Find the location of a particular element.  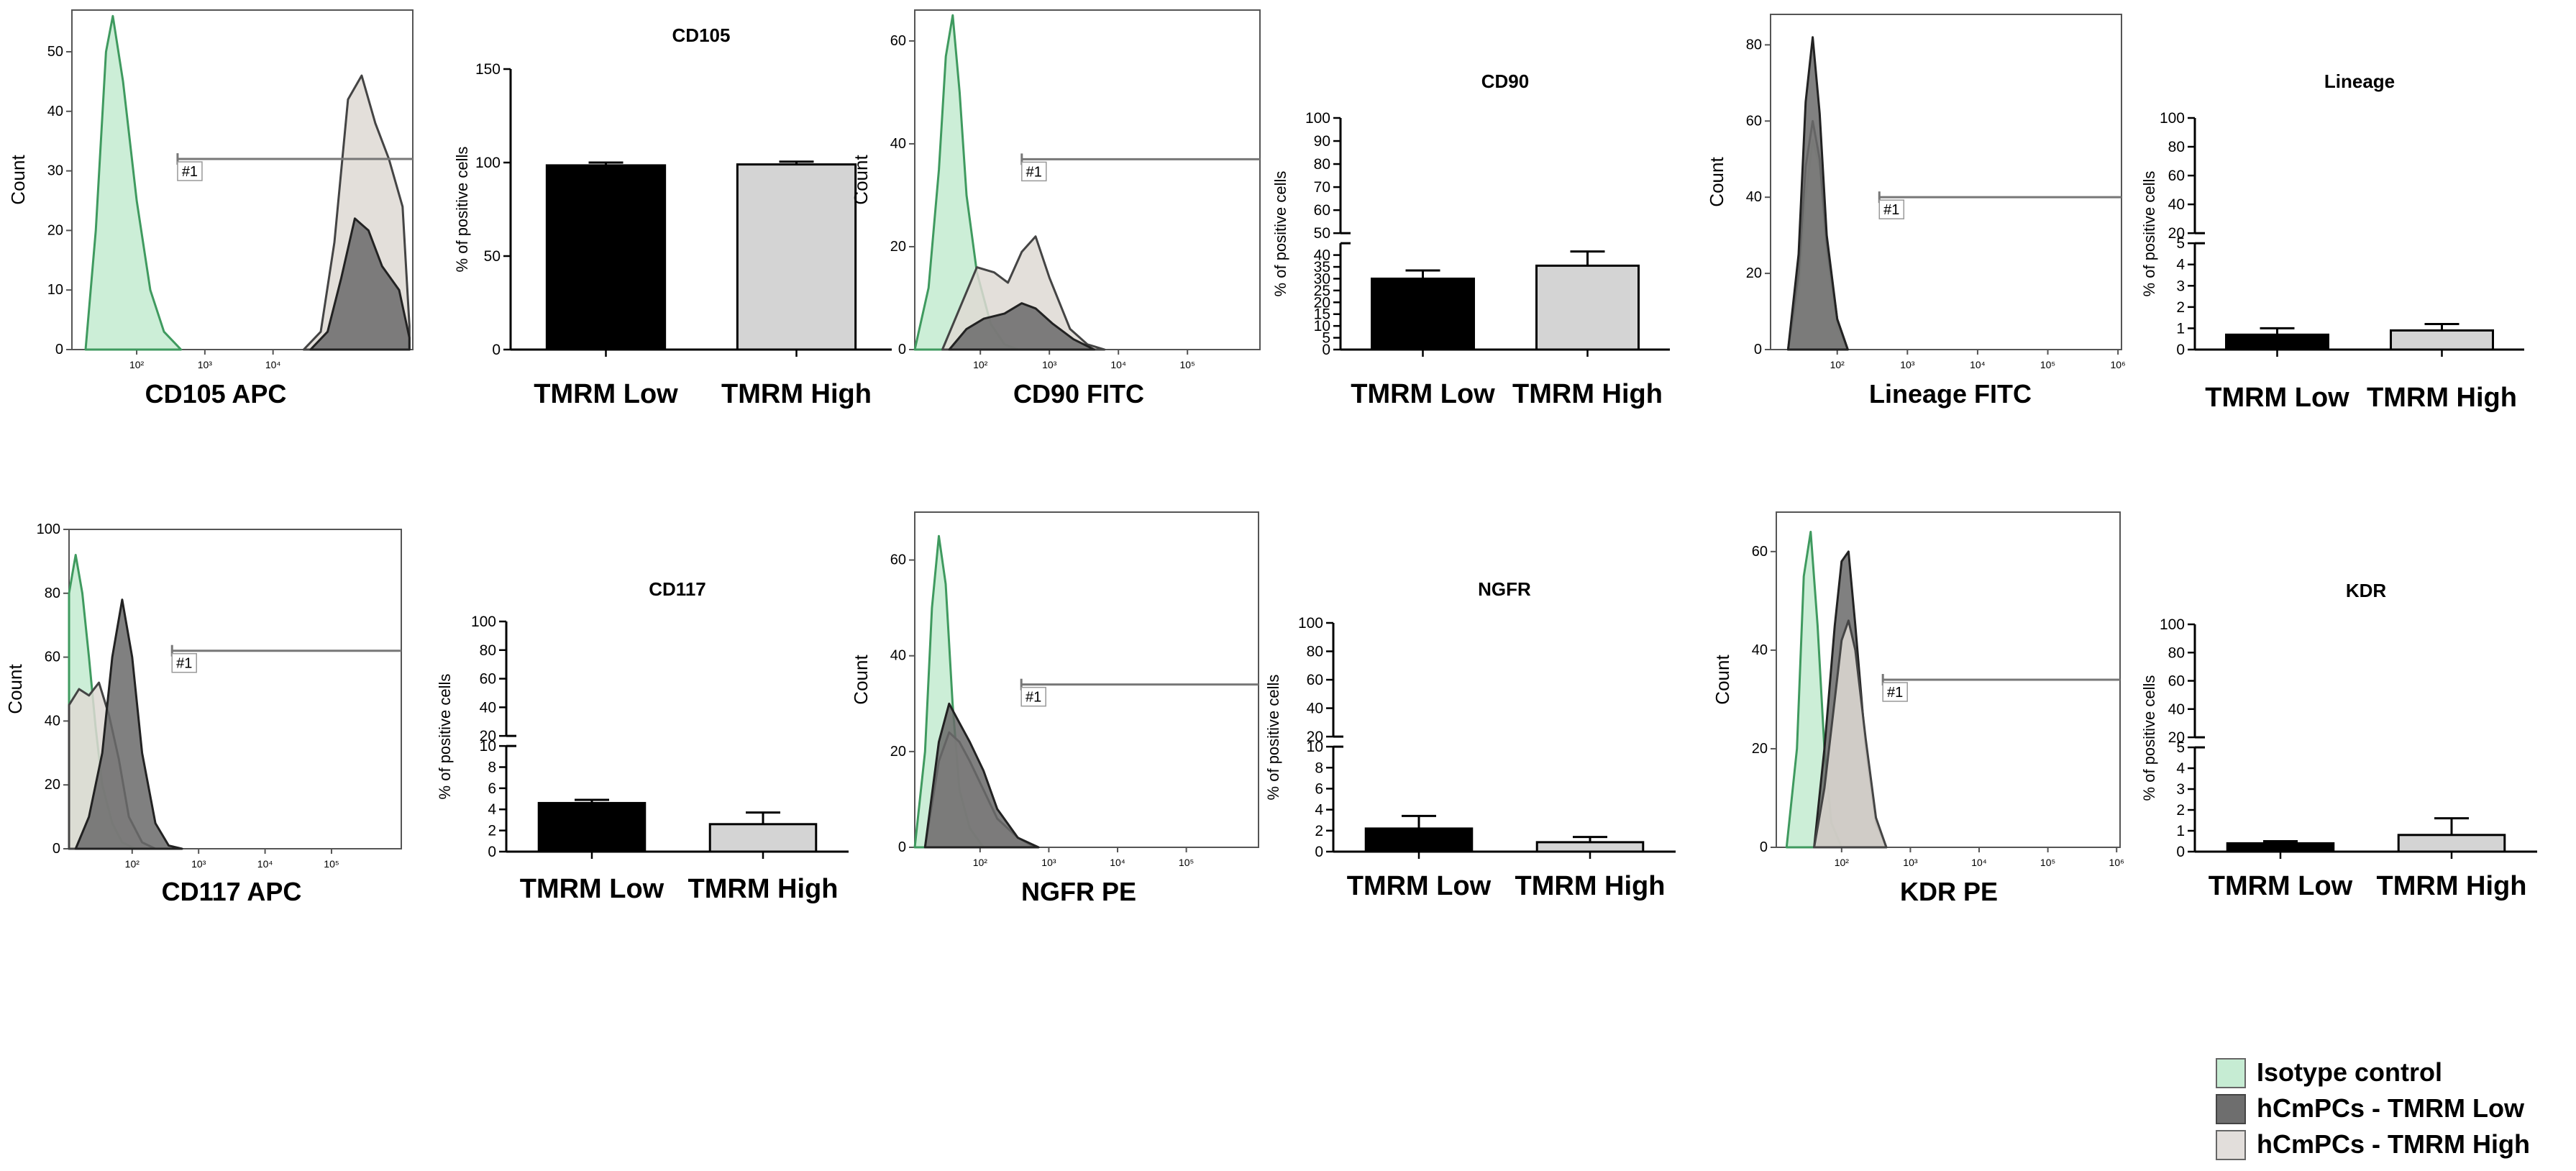

hist-ngfr: Count 0 20 40 60 10² 10³ 10⁴ 10⁵ #1 NGFR PE is located at coordinates (1054, 709).